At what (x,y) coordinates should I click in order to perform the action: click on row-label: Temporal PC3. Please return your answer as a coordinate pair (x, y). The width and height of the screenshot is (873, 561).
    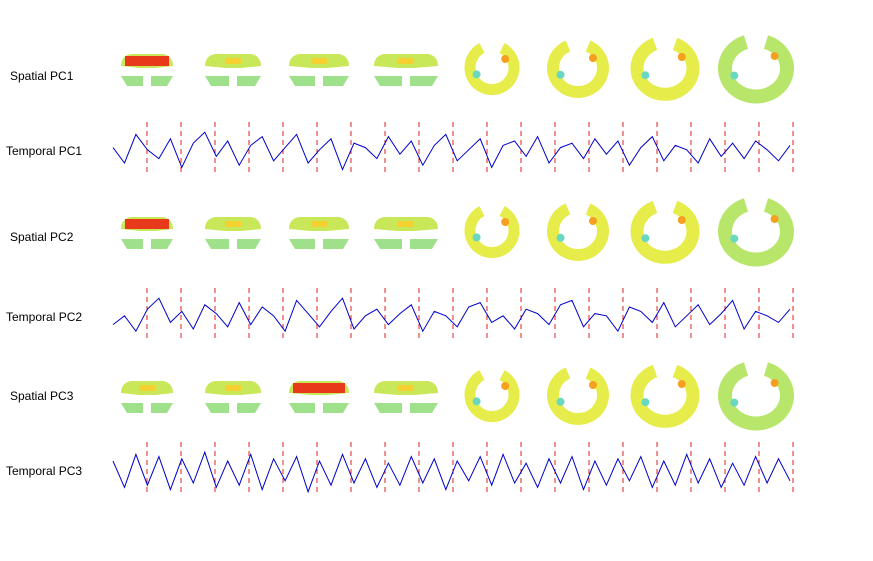
    Looking at the image, I should click on (44, 471).